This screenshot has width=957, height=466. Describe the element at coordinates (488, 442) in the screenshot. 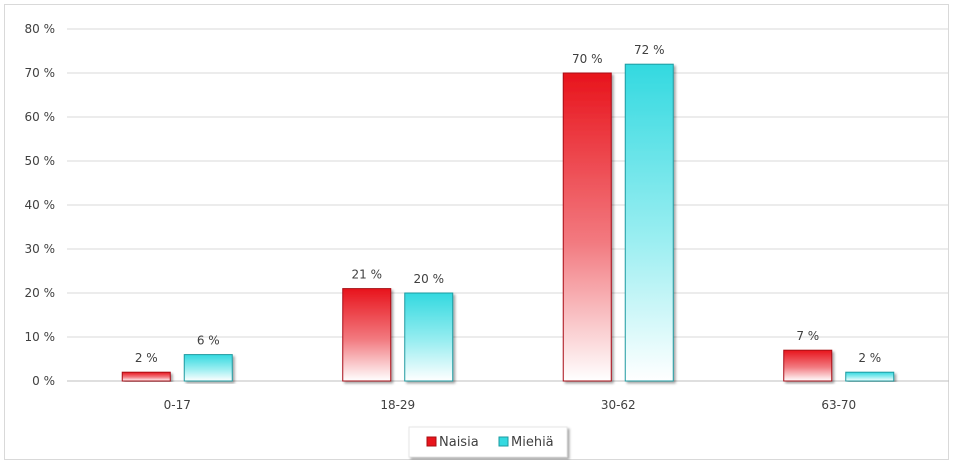

I see `legend: Naisia Miehiä` at that location.